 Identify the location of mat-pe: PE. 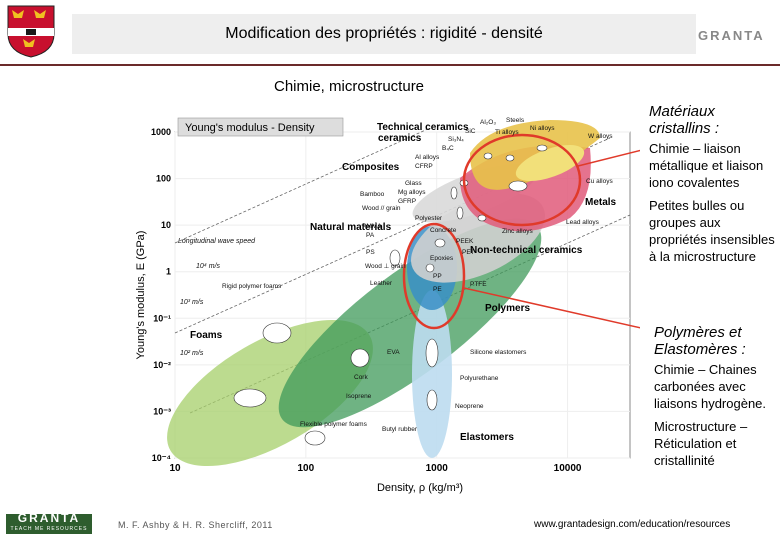
(437, 289).